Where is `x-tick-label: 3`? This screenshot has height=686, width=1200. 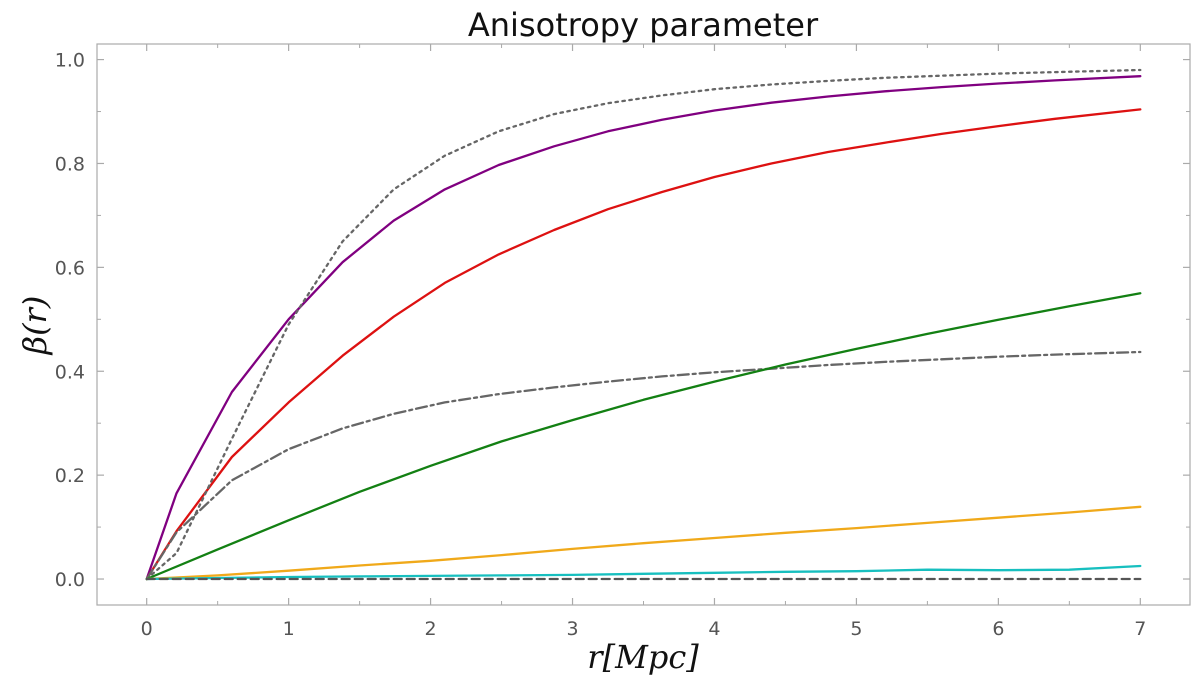
x-tick-label: 3 is located at coordinates (572, 629).